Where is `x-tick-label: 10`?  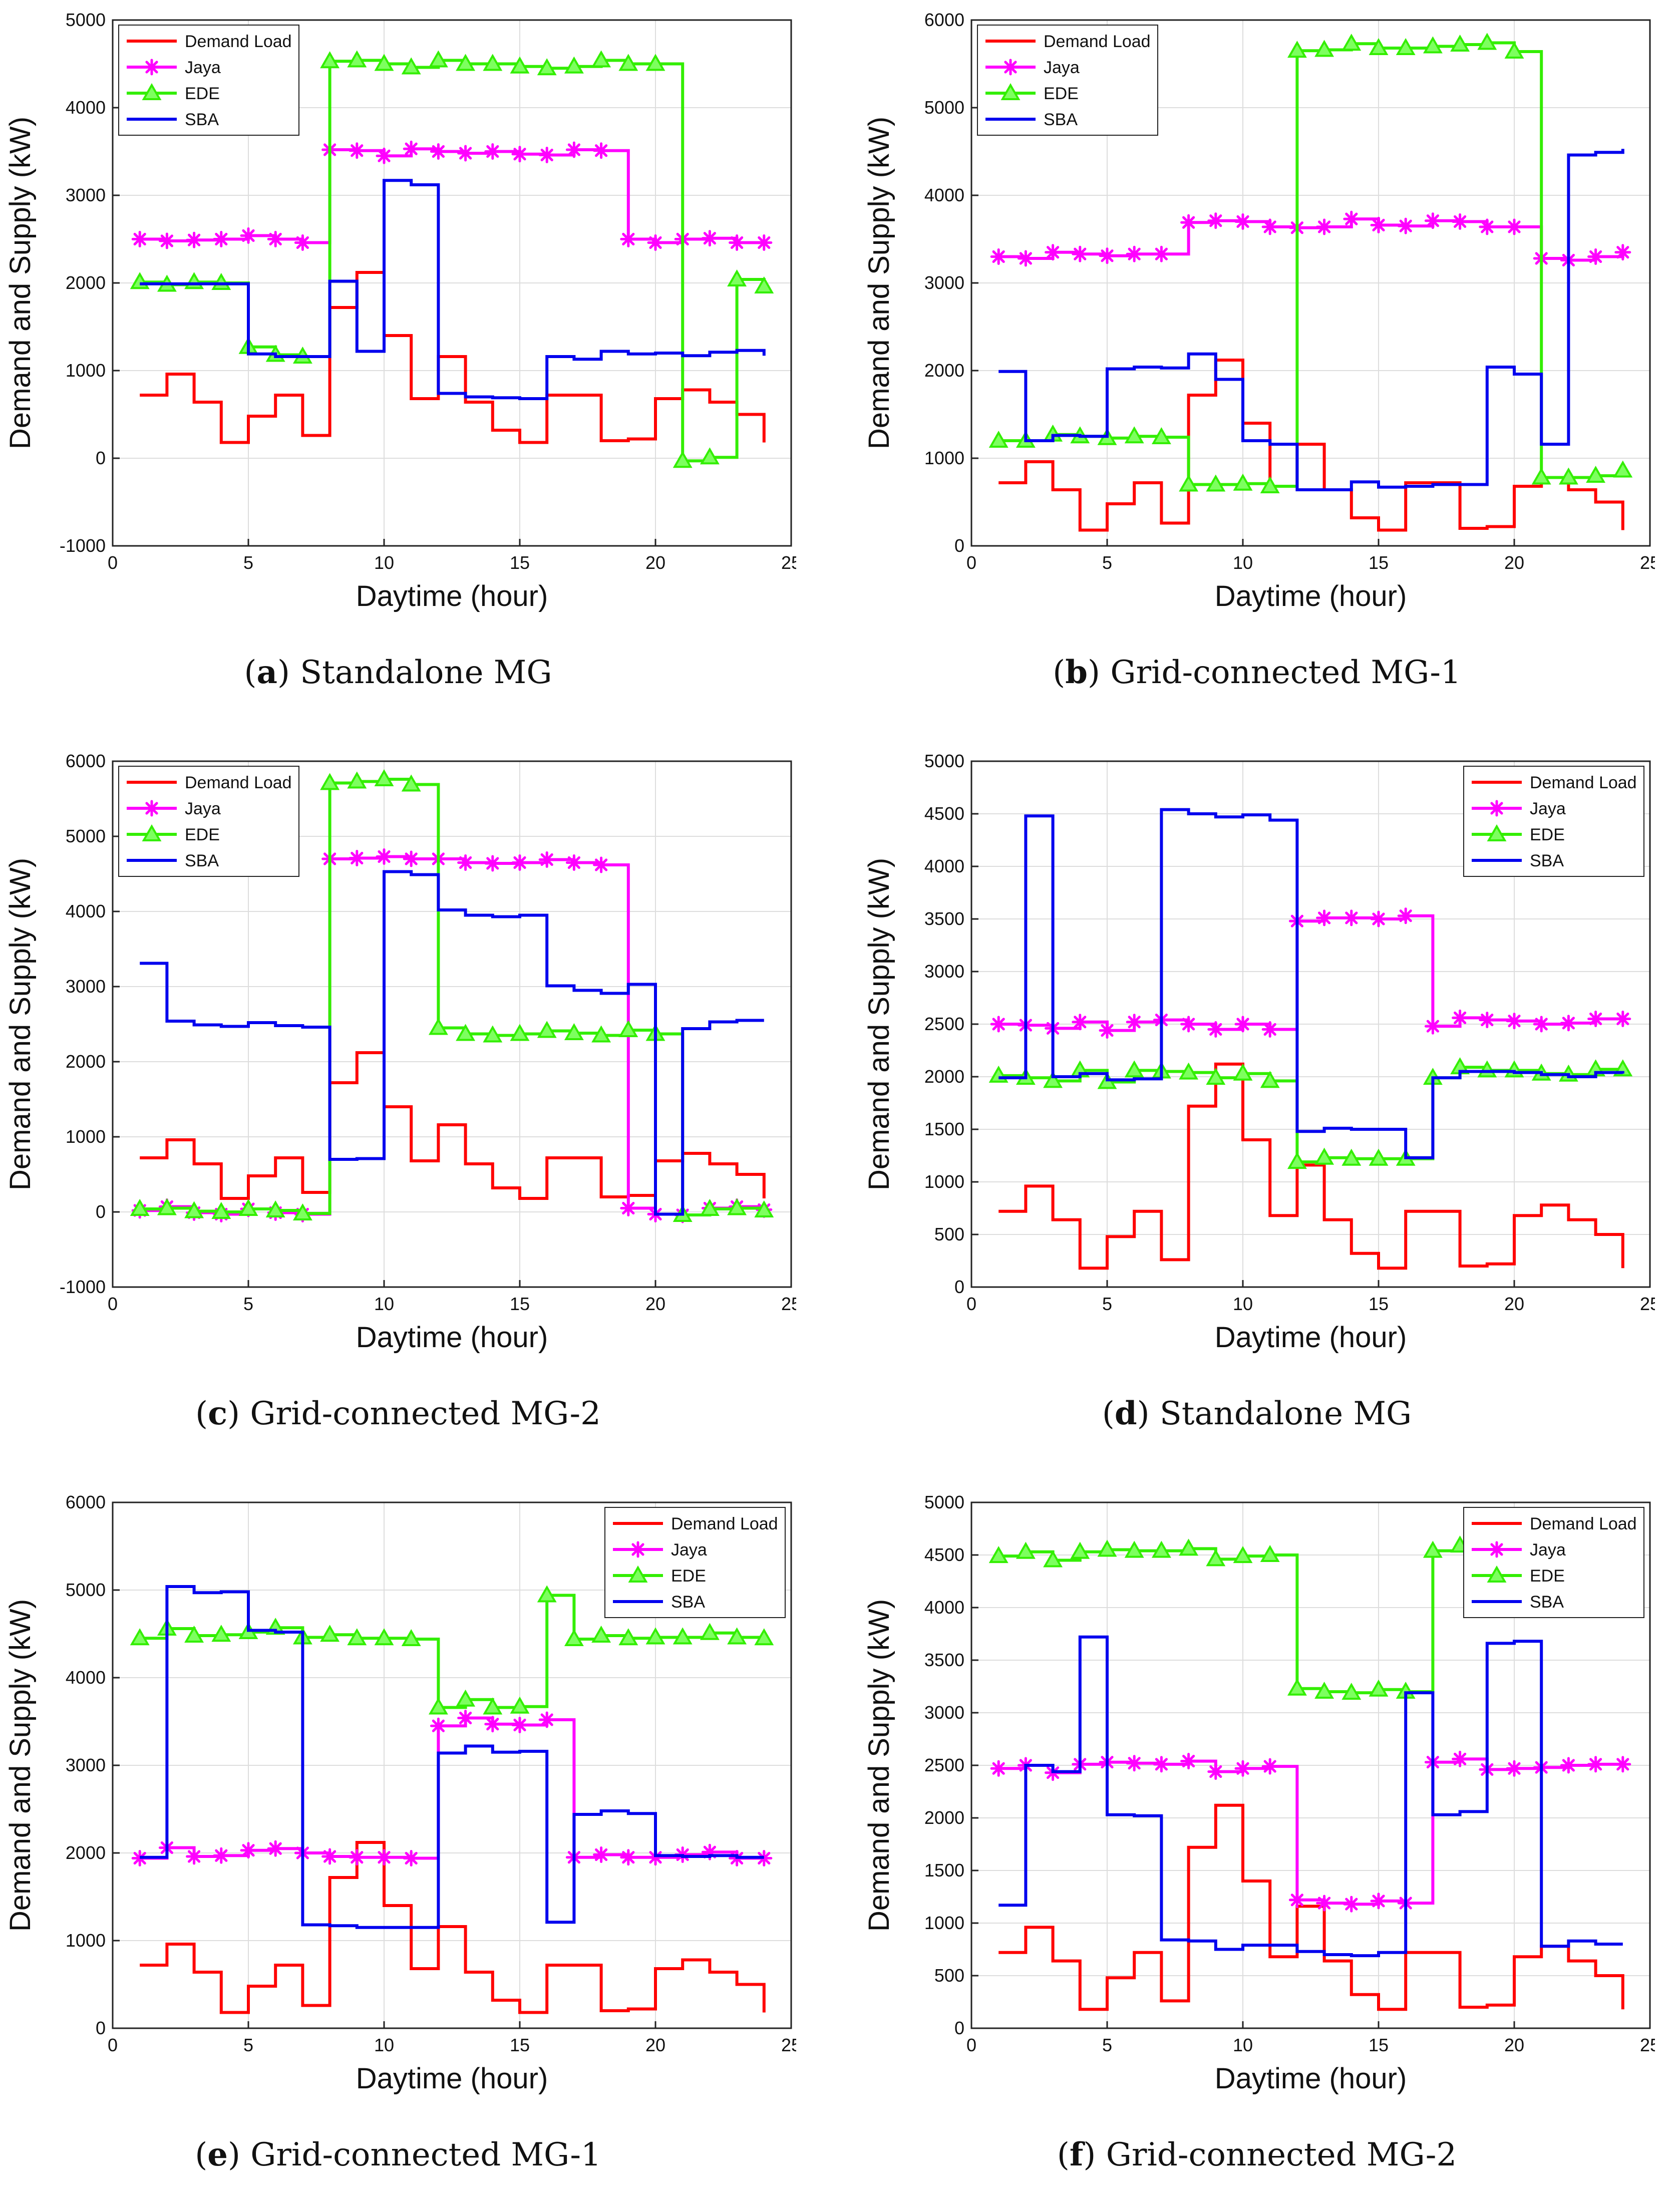
x-tick-label: 10 is located at coordinates (1243, 563).